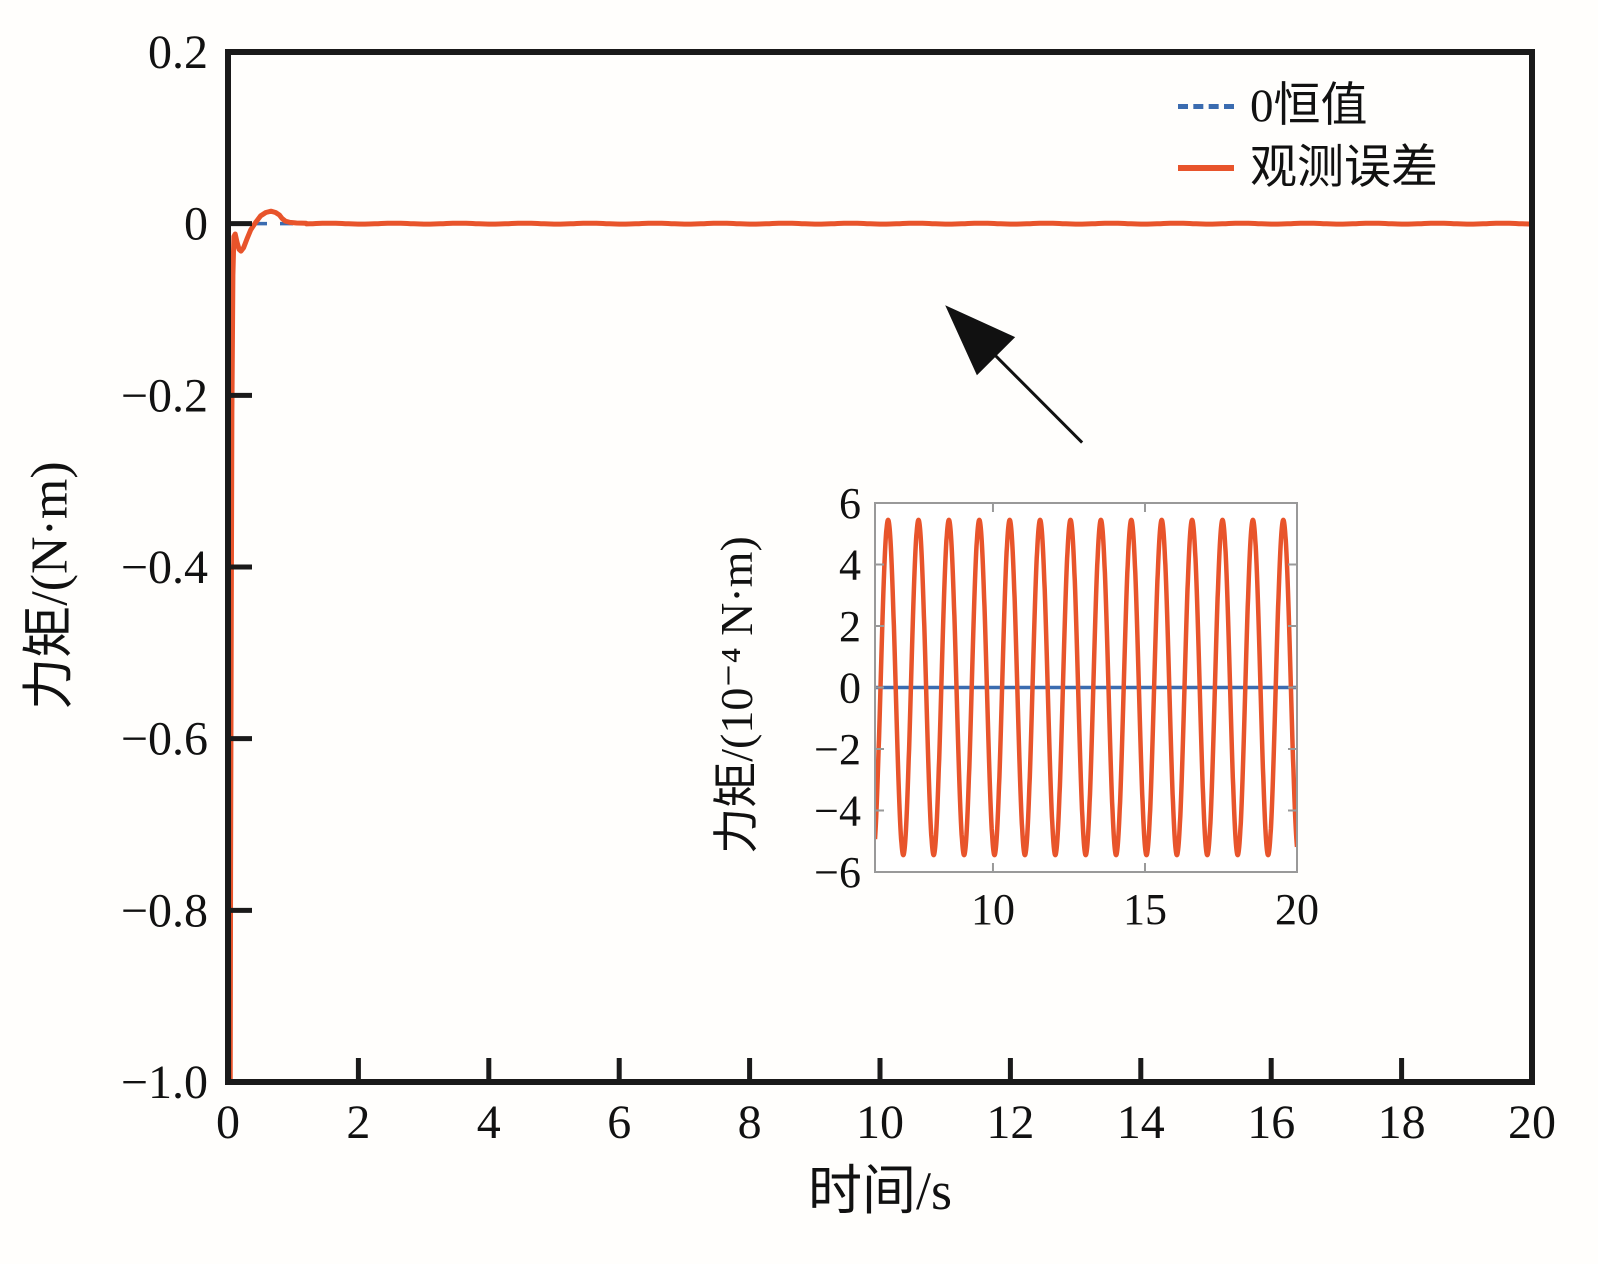 The width and height of the screenshot is (1598, 1264). Describe the element at coordinates (750, 1122) in the screenshot. I see `main-x-tick-label: 8` at that location.